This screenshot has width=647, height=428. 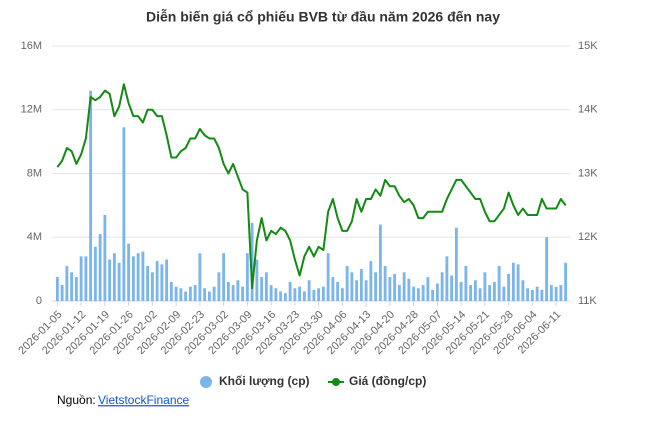 I want to click on y2-tick-label: 15K, so click(x=588, y=46).